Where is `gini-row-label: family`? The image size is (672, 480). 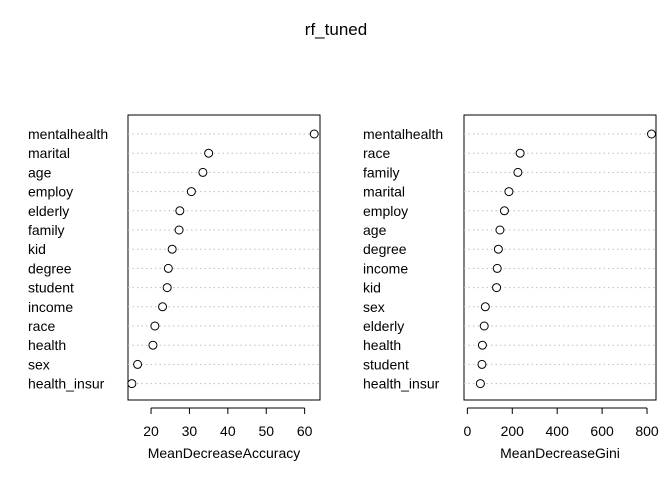
gini-row-label: family is located at coordinates (381, 172).